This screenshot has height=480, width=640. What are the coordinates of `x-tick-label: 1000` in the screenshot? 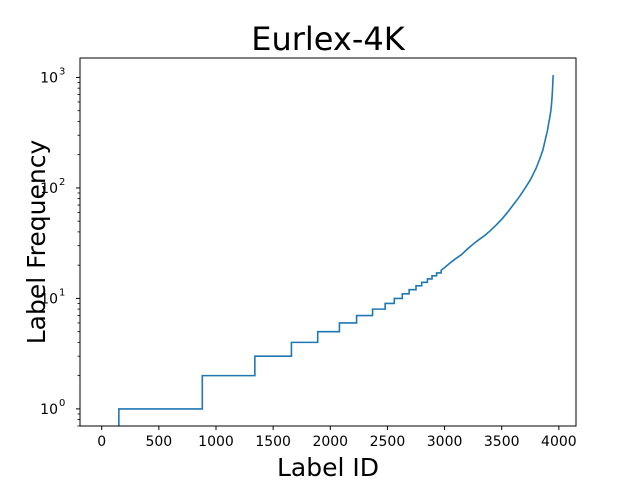 It's located at (216, 442).